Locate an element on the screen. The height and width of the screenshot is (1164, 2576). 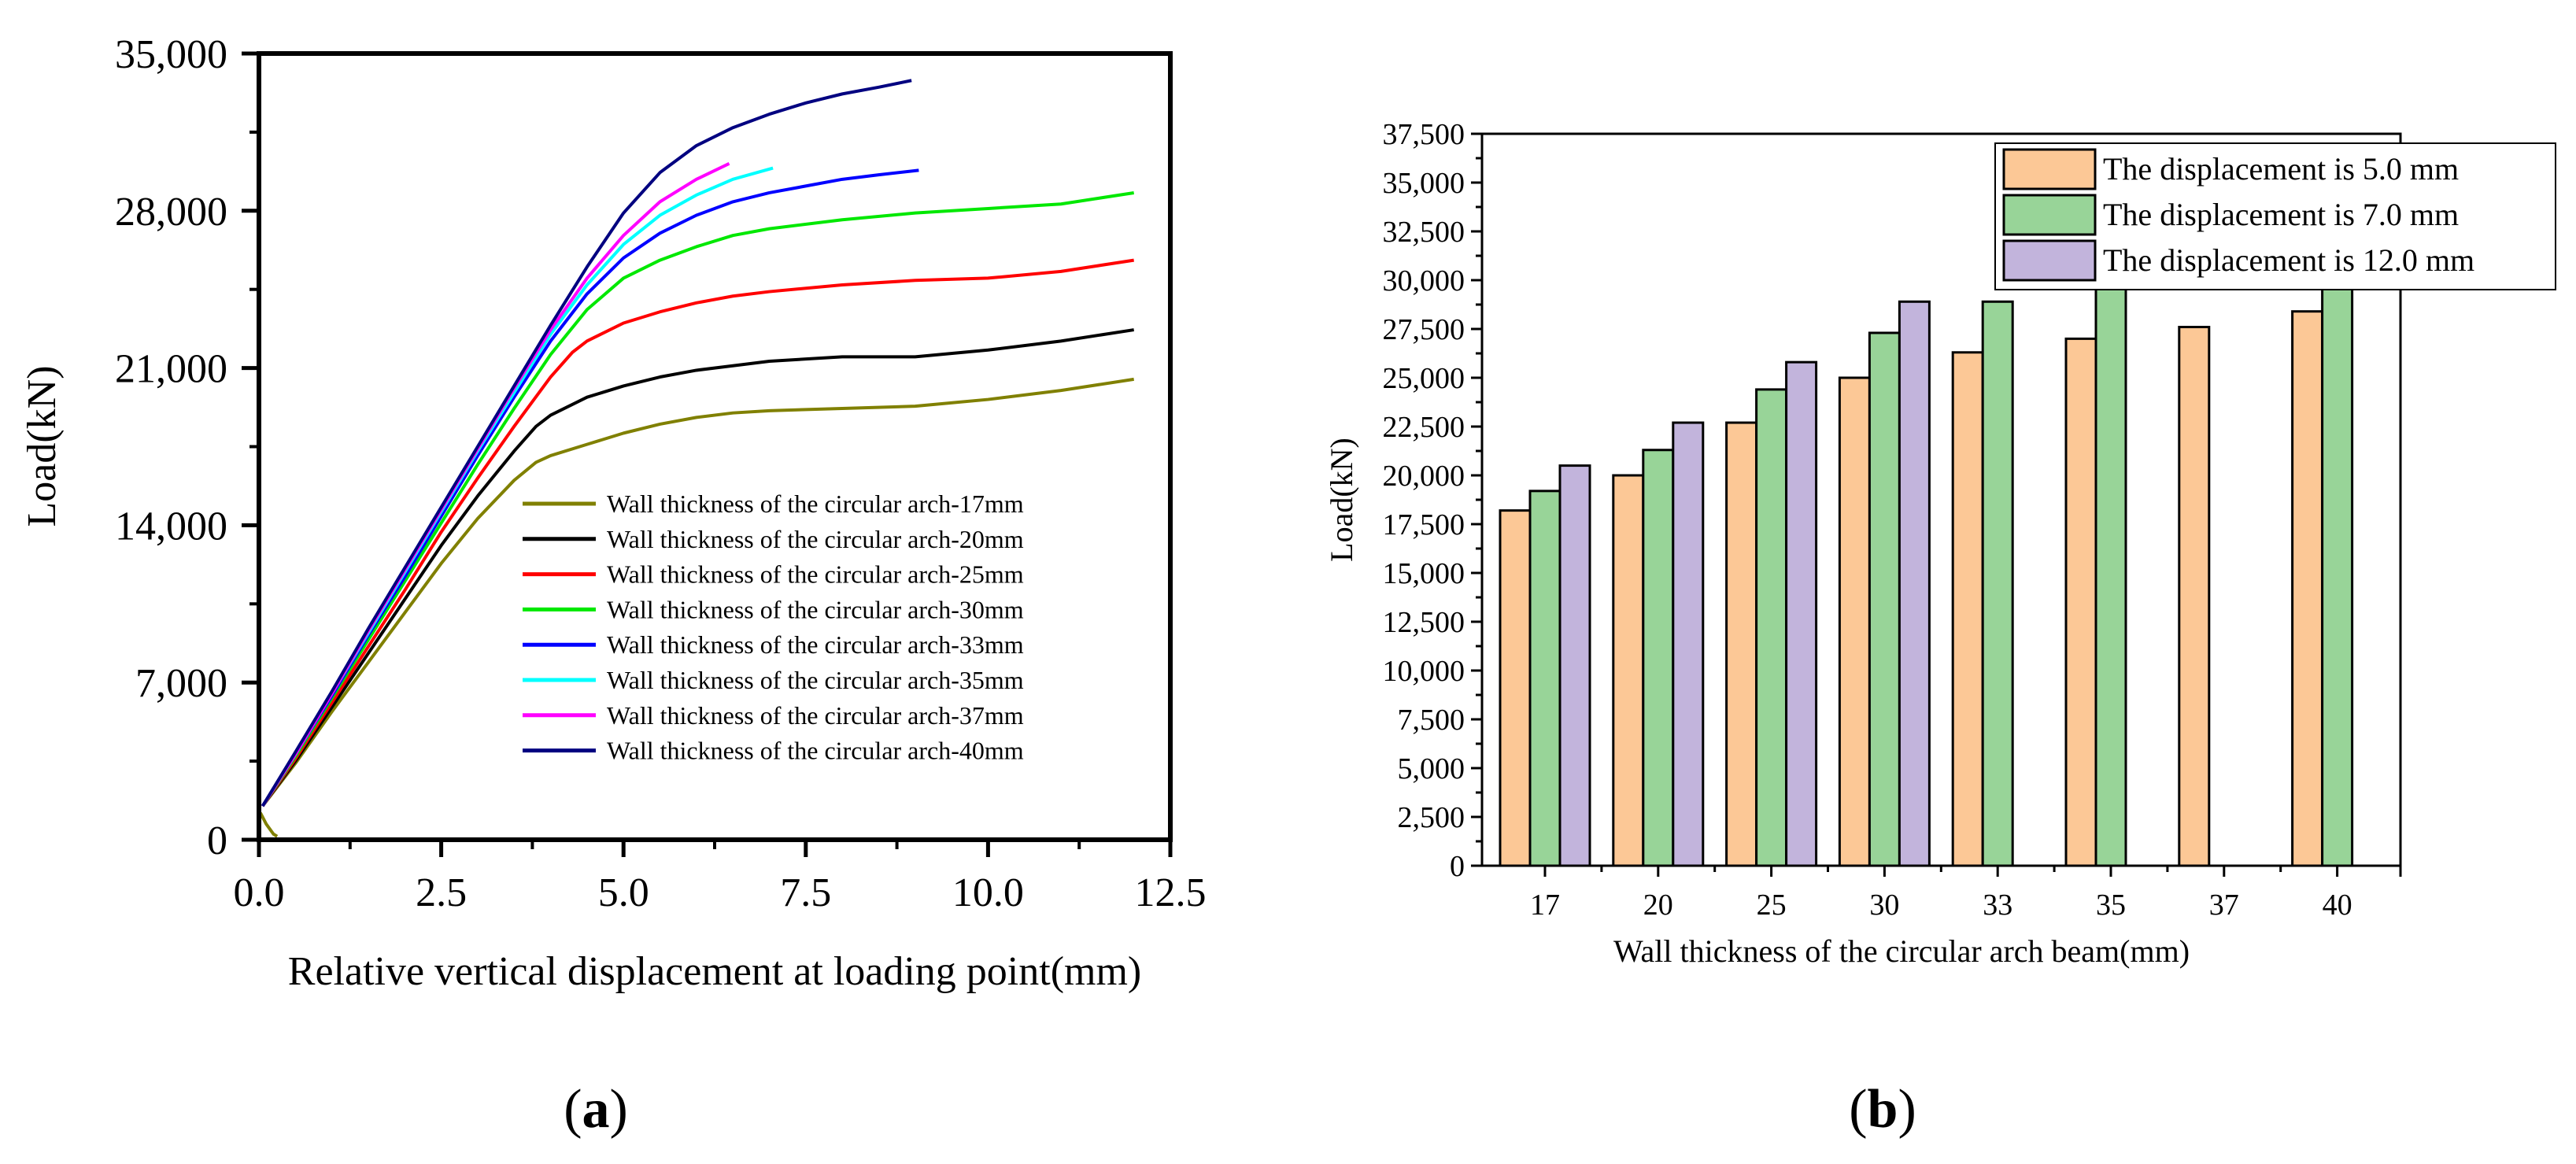
legend-label-b: The displacement is 12.0 mm is located at coordinates (2288, 260).